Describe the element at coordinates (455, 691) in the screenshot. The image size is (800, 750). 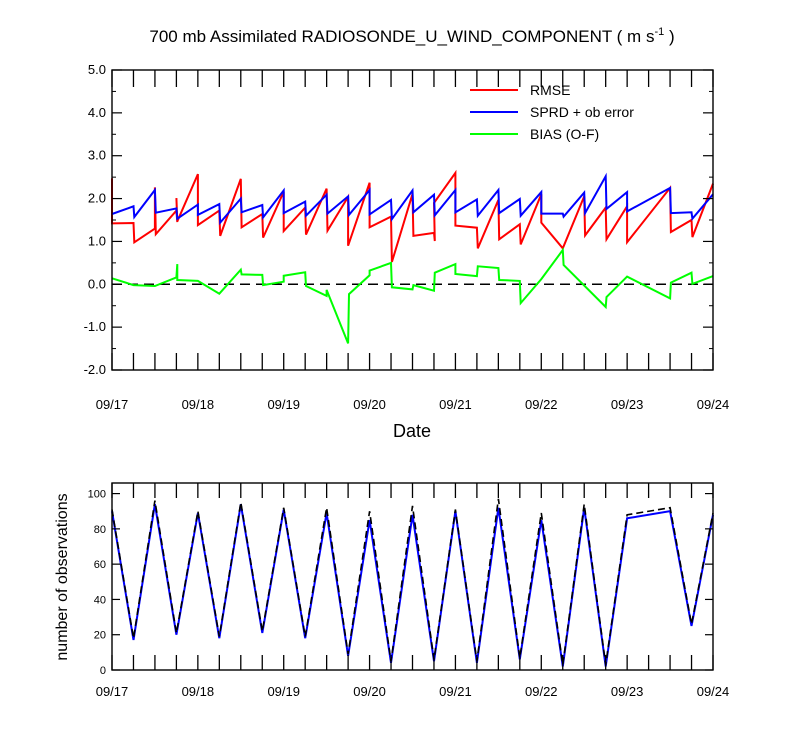
I see `bottom-x-tick-label: 09/21` at that location.